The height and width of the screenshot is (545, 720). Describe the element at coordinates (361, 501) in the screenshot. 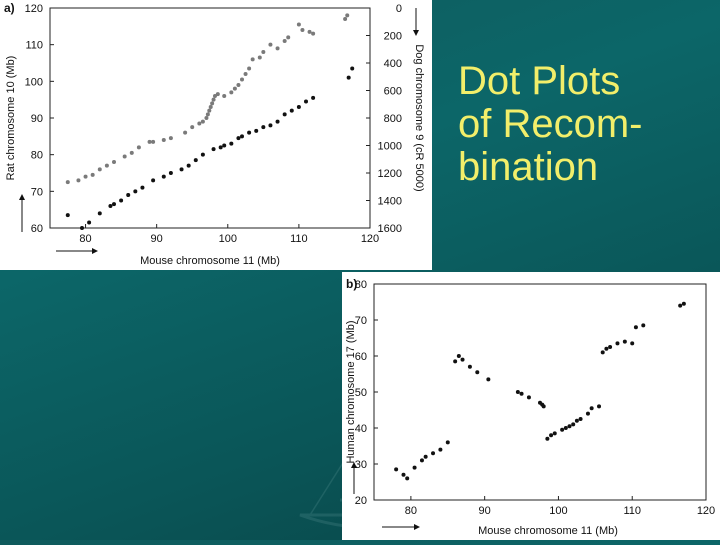

I see `y-tick-label: 20` at that location.